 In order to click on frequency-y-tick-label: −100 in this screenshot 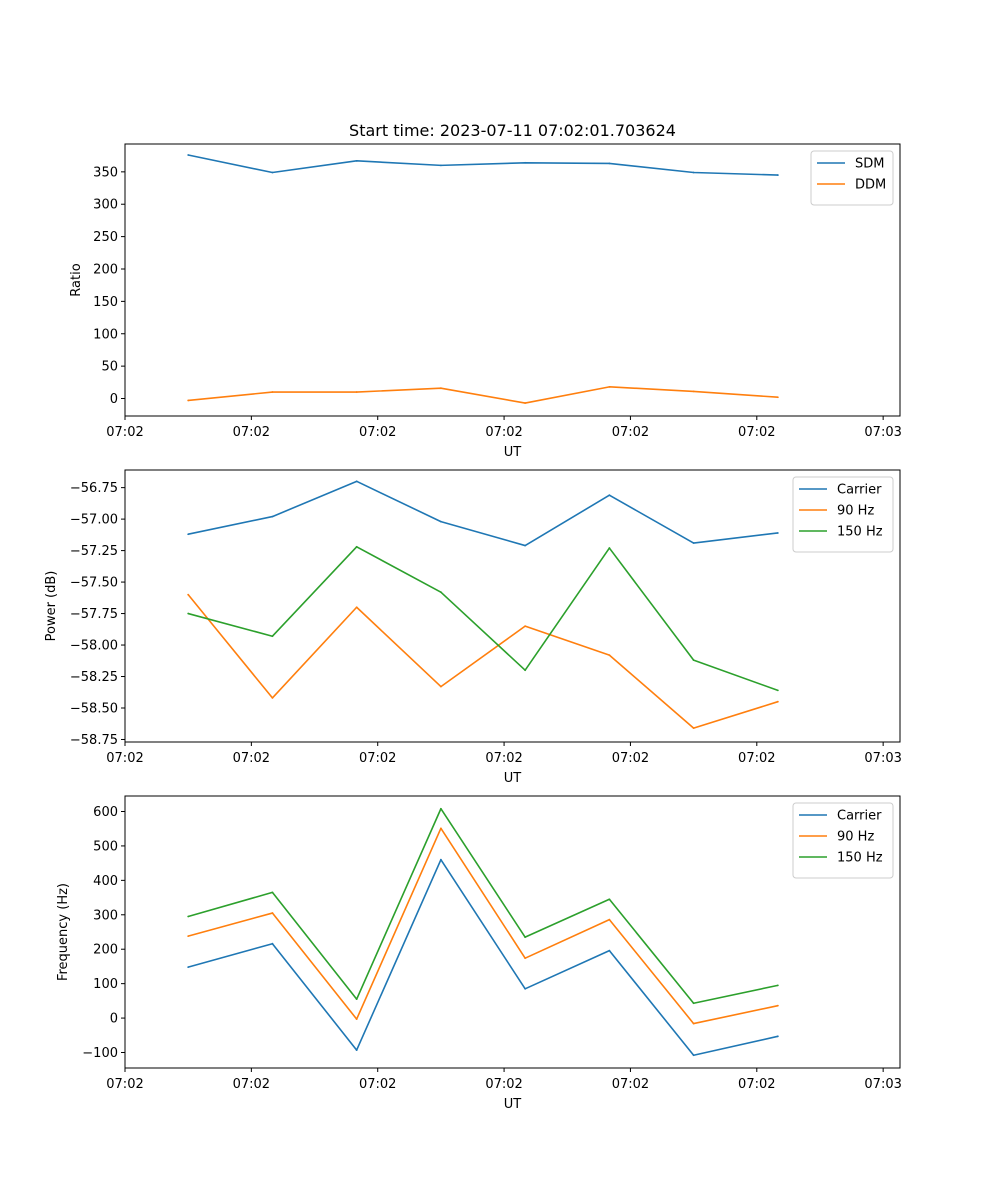, I will do `click(100, 1053)`.